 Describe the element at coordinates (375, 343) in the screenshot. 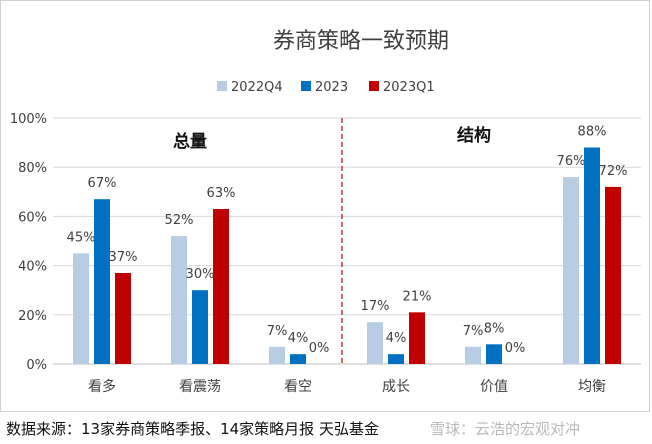

I see `bar-2022Q4-成长` at that location.